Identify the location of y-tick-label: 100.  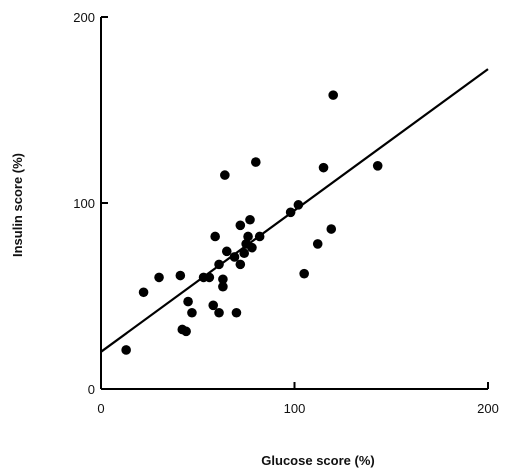
(84, 203).